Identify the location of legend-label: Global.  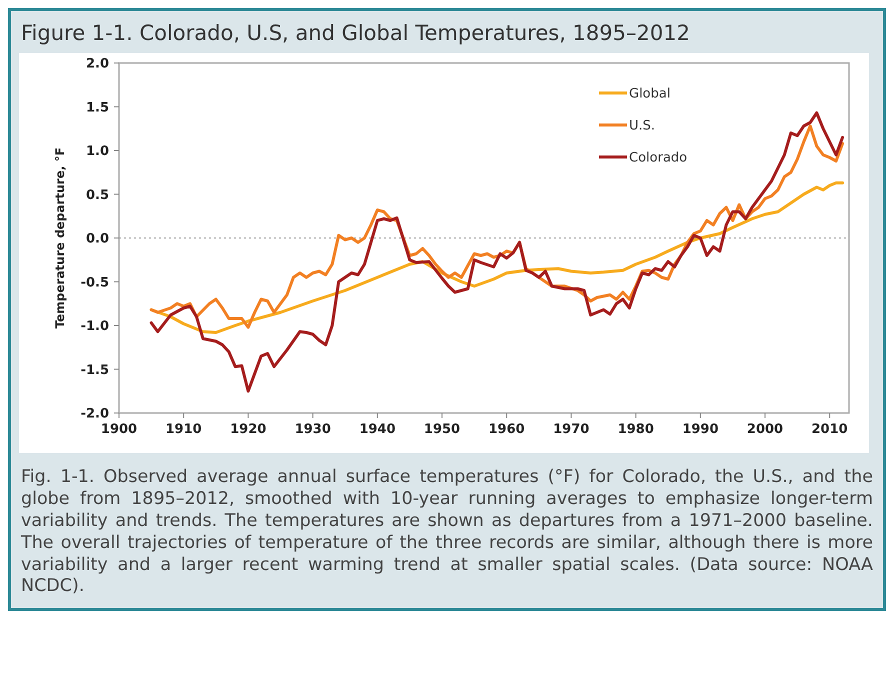
(649, 94).